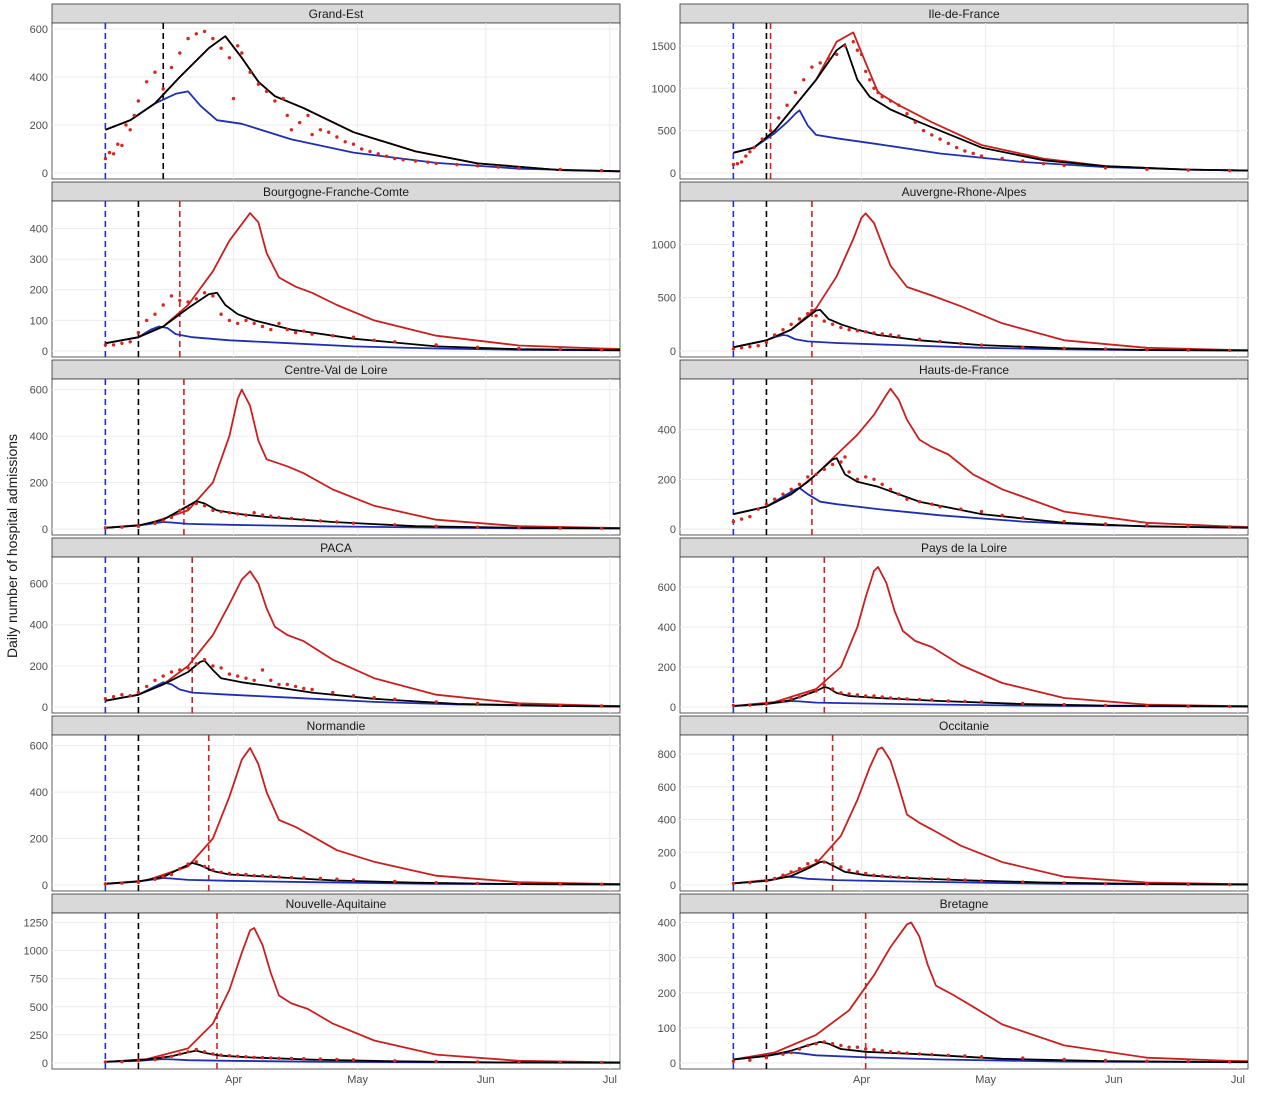 This screenshot has height=1097, width=1280. What do you see at coordinates (39, 747) in the screenshot?
I see `y-tick-label: 600` at bounding box center [39, 747].